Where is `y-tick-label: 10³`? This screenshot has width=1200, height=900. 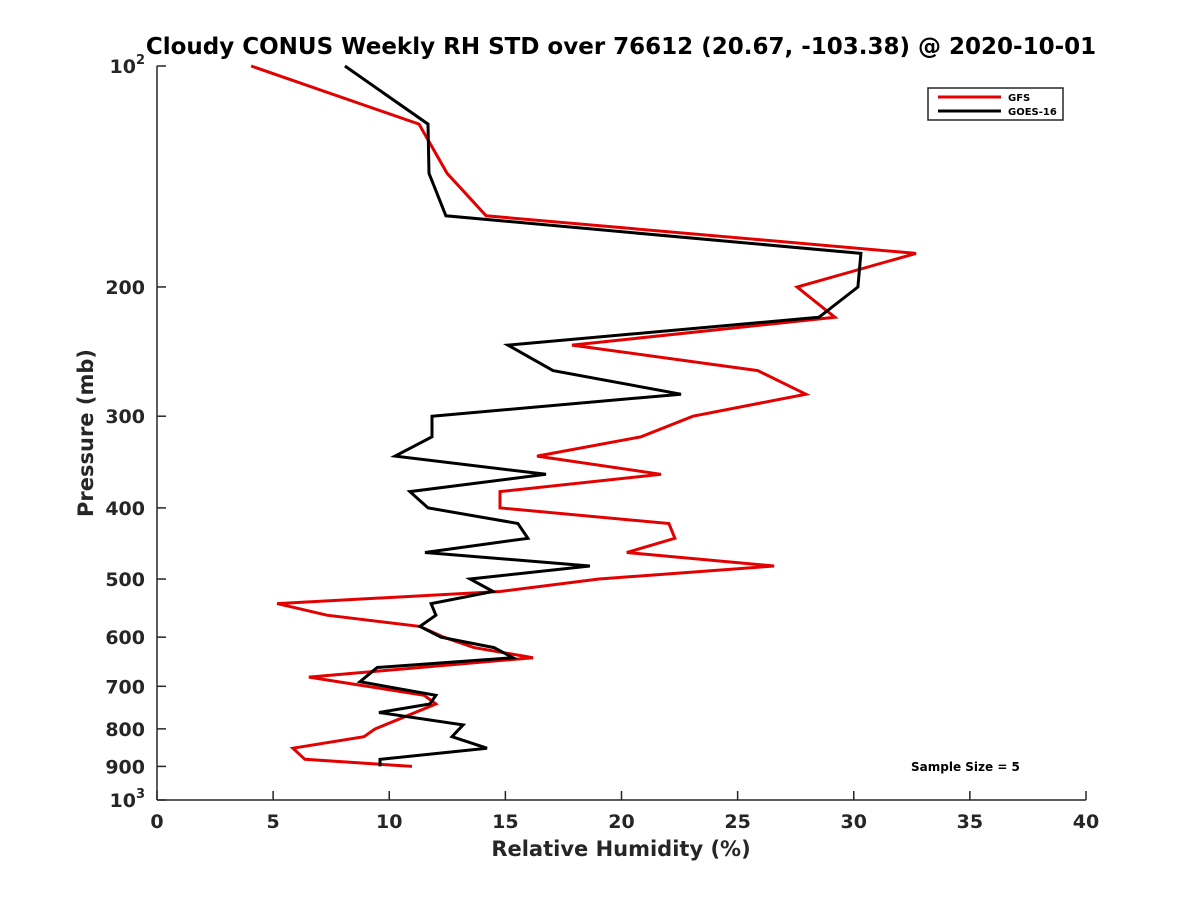
y-tick-label: 10³ is located at coordinates (128, 799).